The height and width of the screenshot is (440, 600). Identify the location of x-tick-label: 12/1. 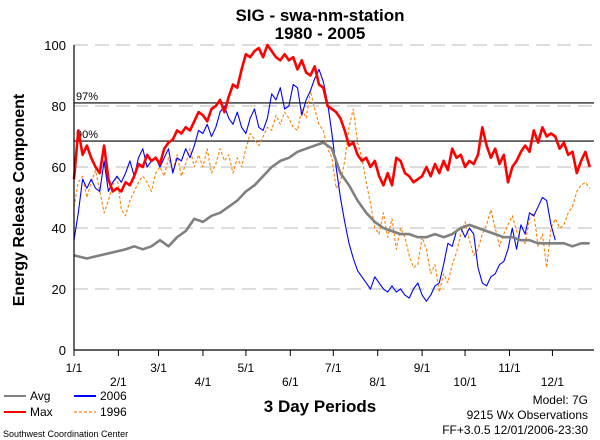
(553, 382).